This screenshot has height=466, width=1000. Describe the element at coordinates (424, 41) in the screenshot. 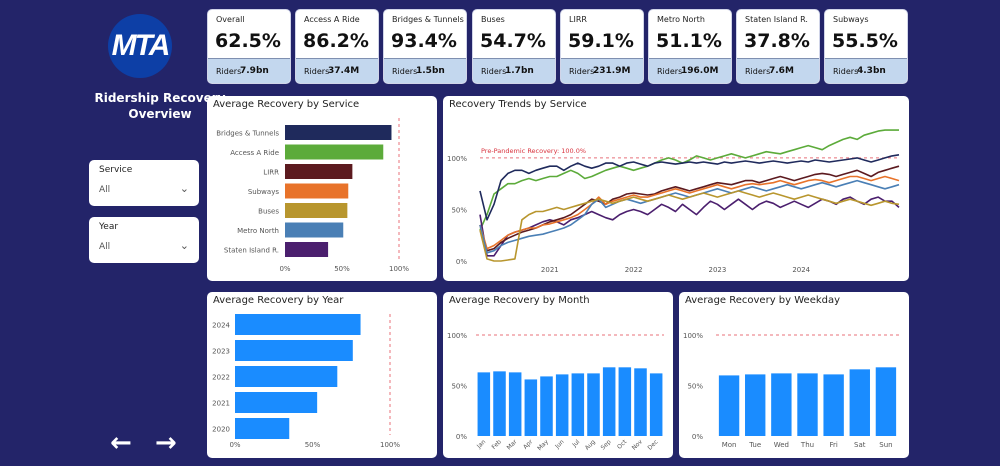

I see `kpi-recovery-pct: 93.4%` at that location.